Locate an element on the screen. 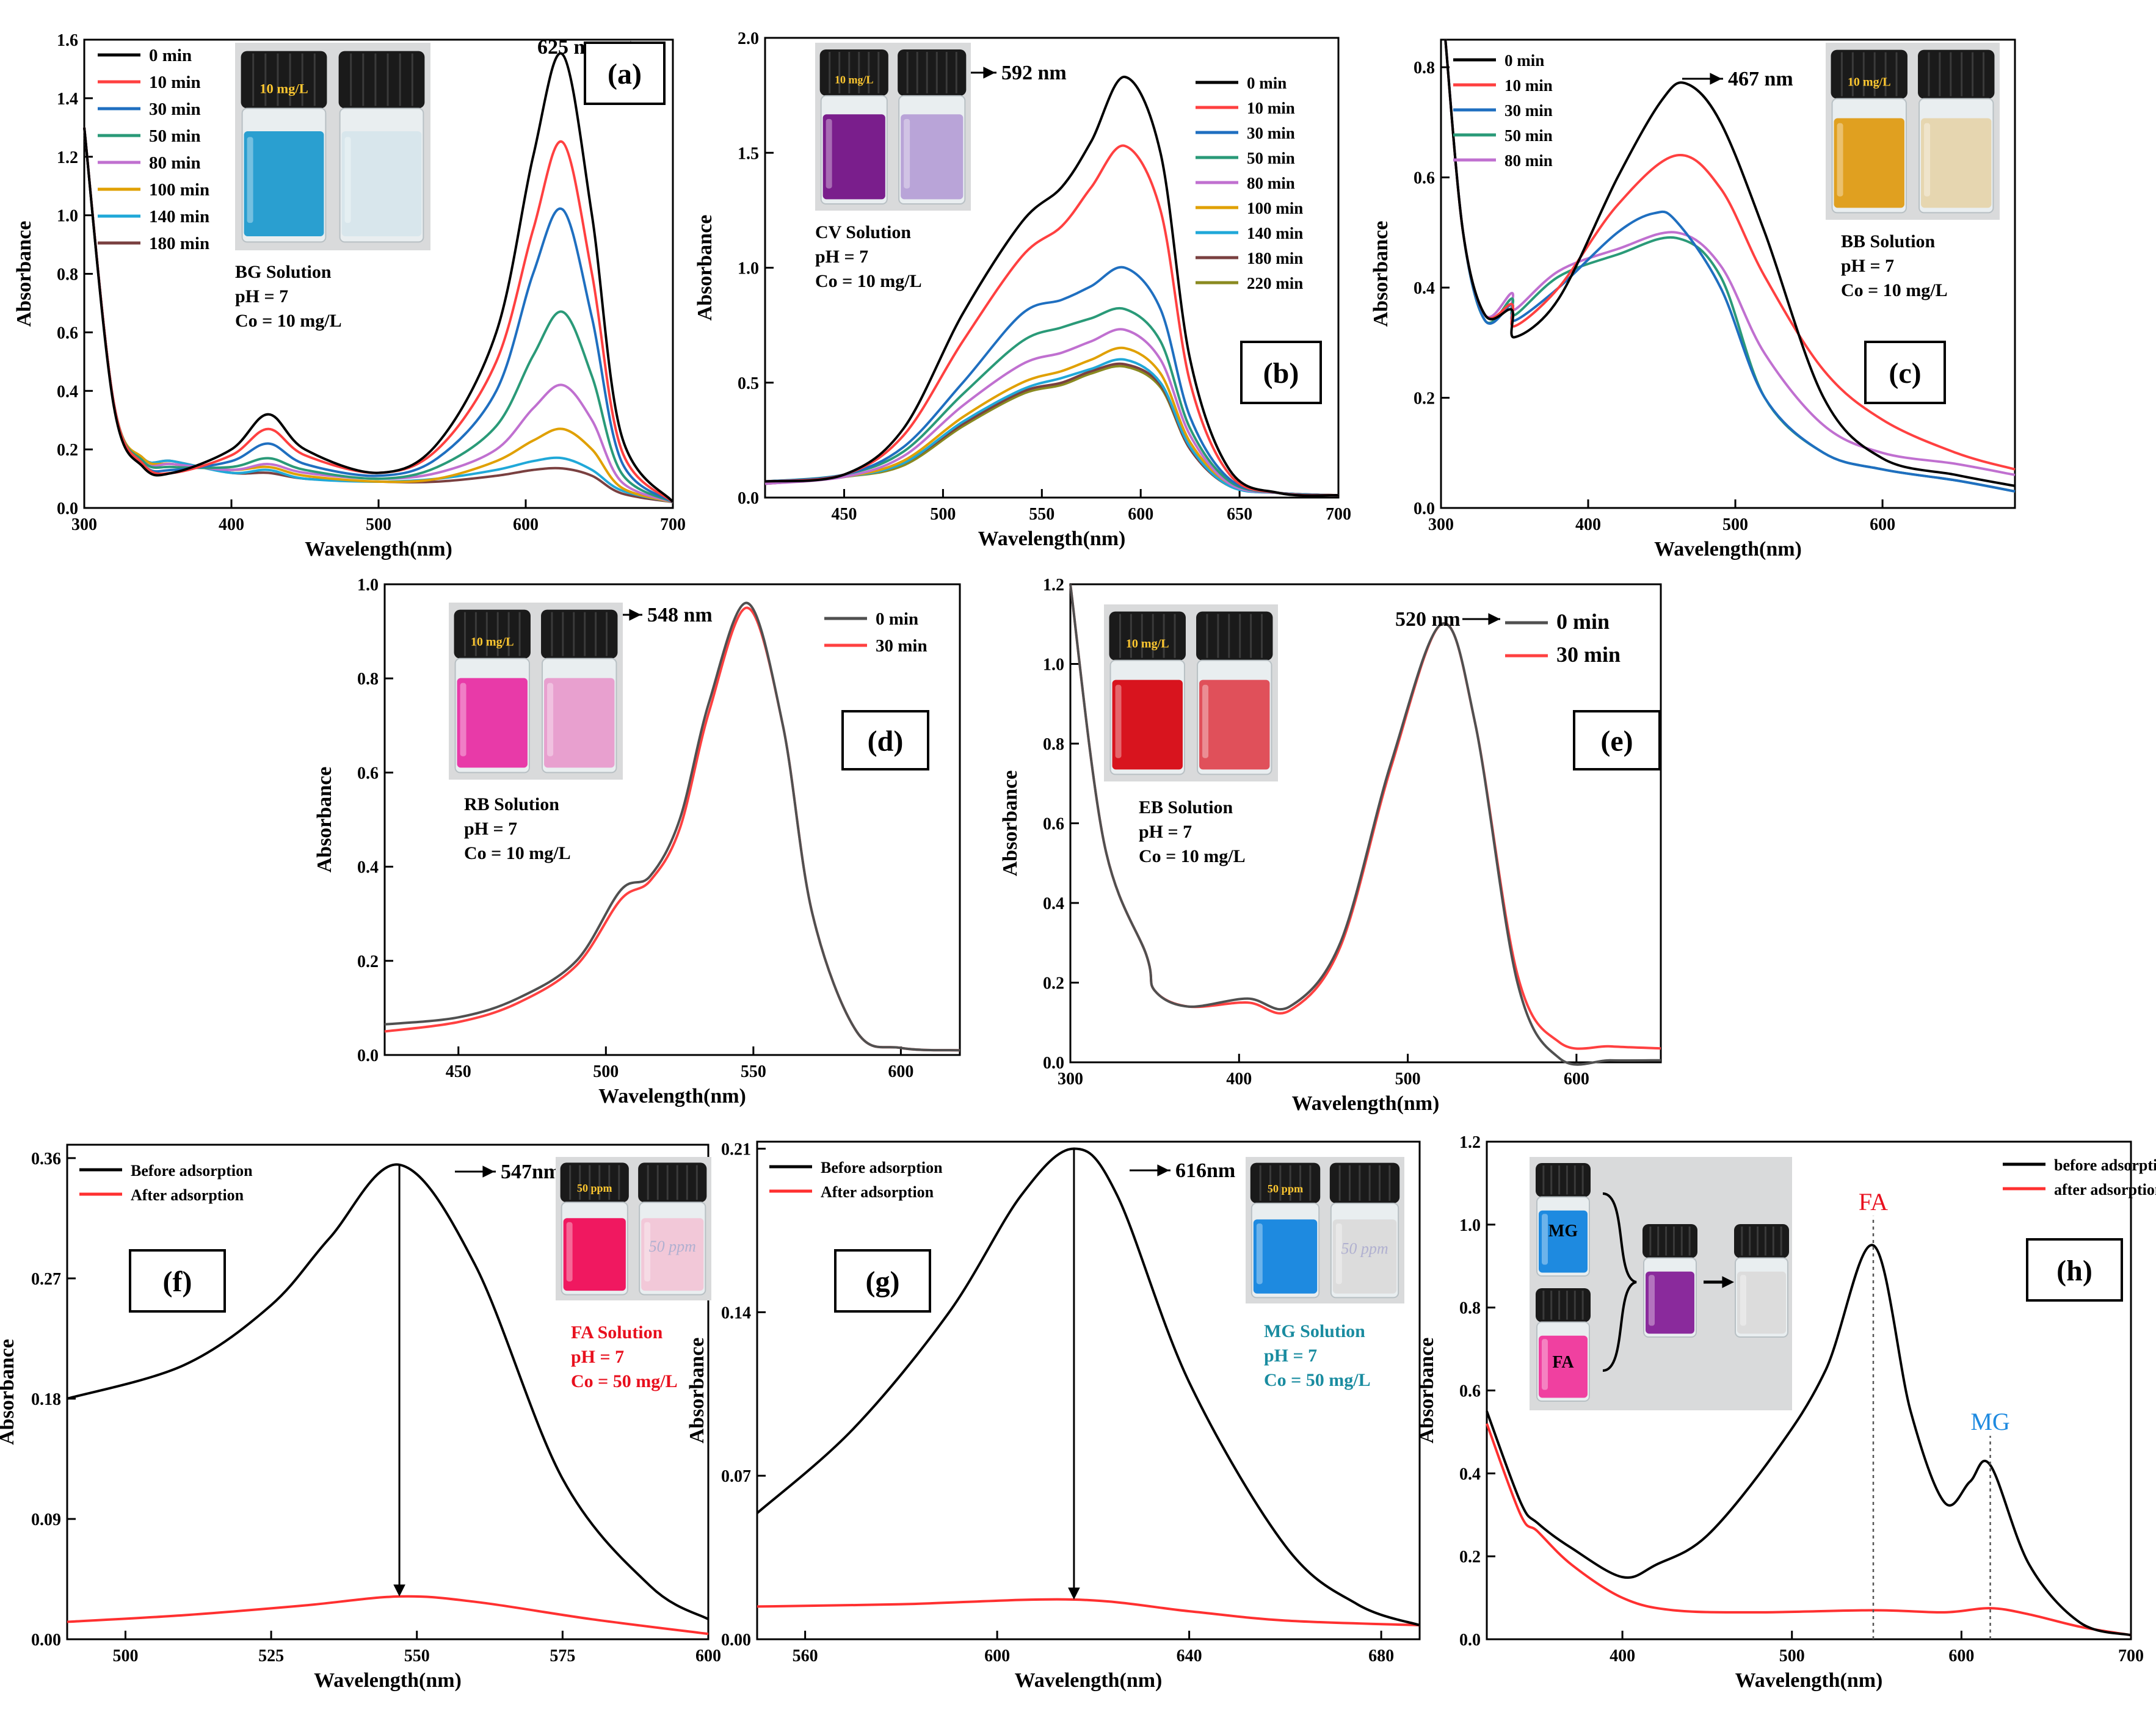  peak-annotation: 547nm is located at coordinates (508, 1172).